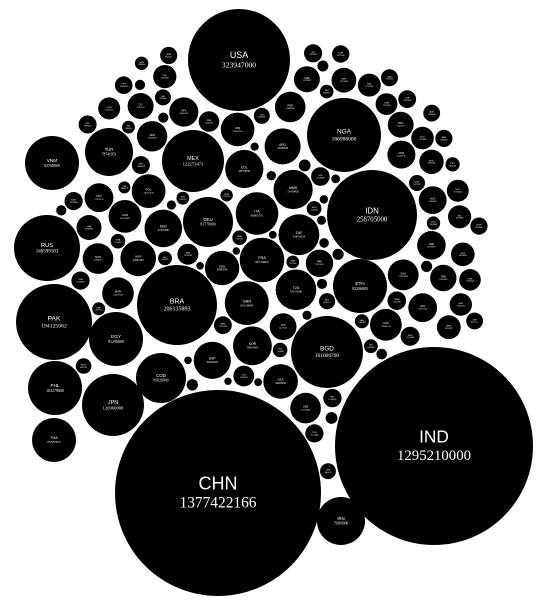  I want to click on bubble-chn: CHN 1377422166, so click(218, 493).